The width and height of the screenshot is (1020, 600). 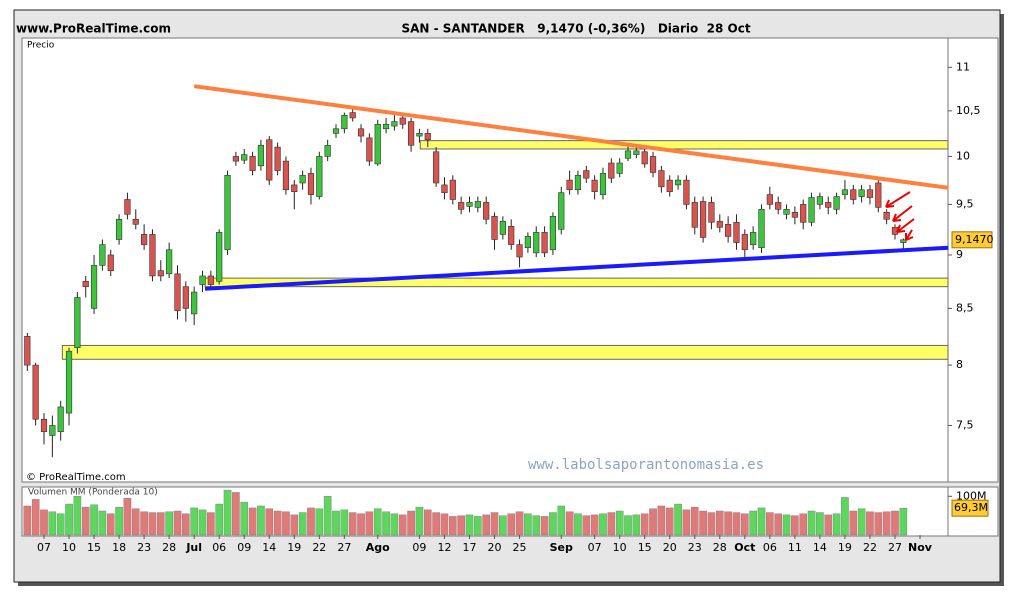 I want to click on last-volume-box, so click(x=970, y=508).